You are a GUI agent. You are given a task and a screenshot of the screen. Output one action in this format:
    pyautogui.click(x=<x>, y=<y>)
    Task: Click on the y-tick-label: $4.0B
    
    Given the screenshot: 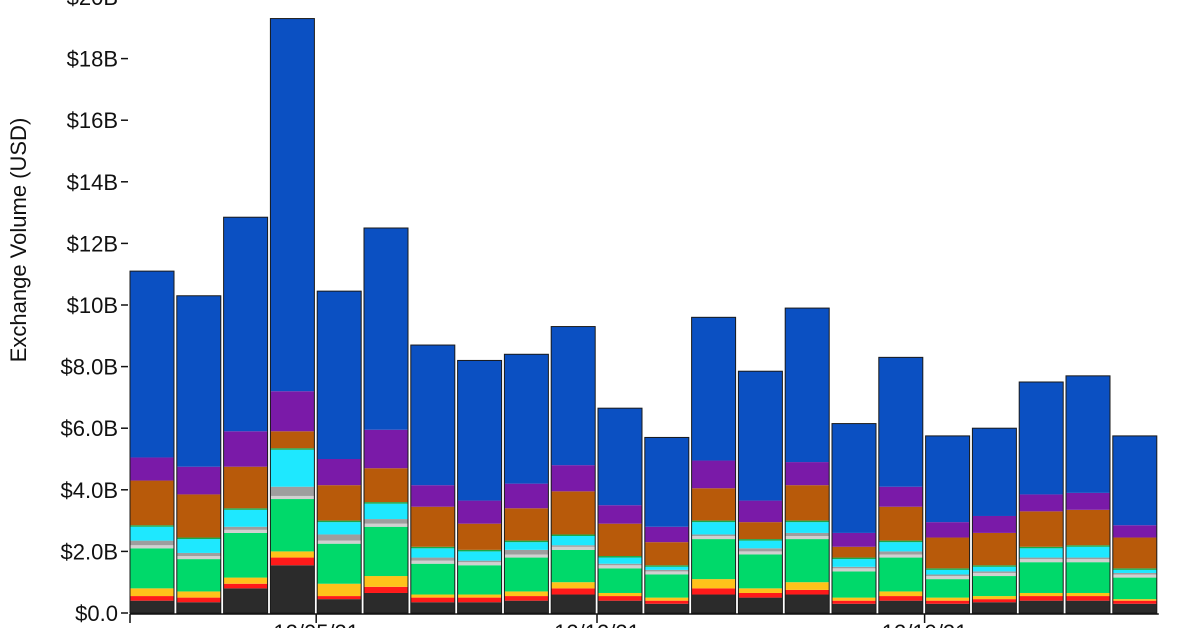 What is the action you would take?
    pyautogui.click(x=90, y=490)
    